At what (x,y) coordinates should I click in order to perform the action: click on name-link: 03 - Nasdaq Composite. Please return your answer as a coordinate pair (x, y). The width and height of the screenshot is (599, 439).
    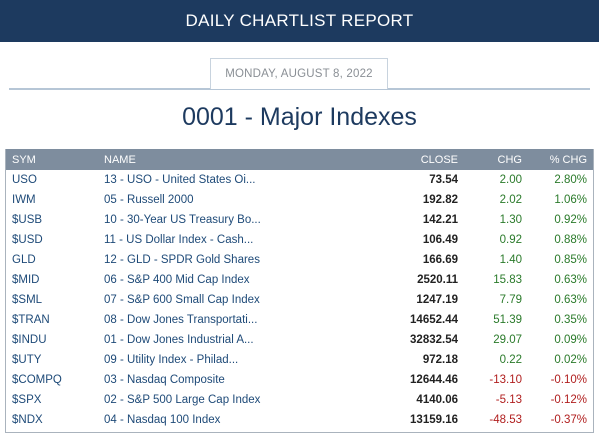
    Looking at the image, I should click on (164, 380).